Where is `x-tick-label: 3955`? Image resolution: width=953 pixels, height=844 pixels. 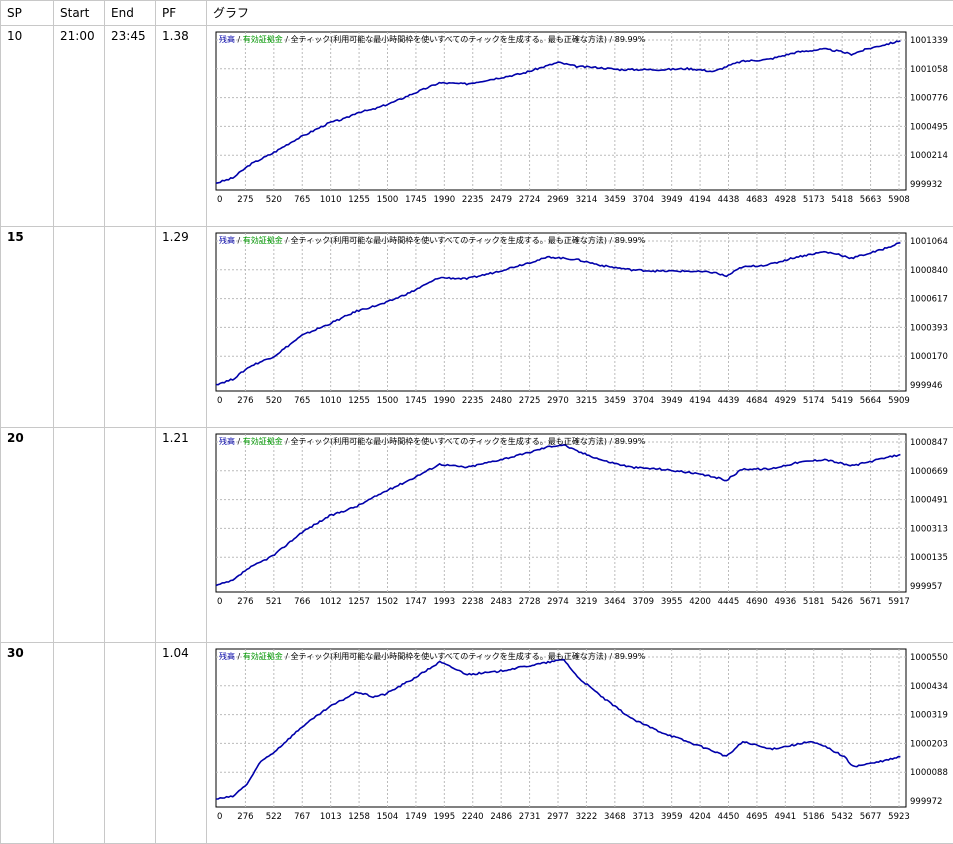
x-tick-label: 3955 is located at coordinates (672, 602).